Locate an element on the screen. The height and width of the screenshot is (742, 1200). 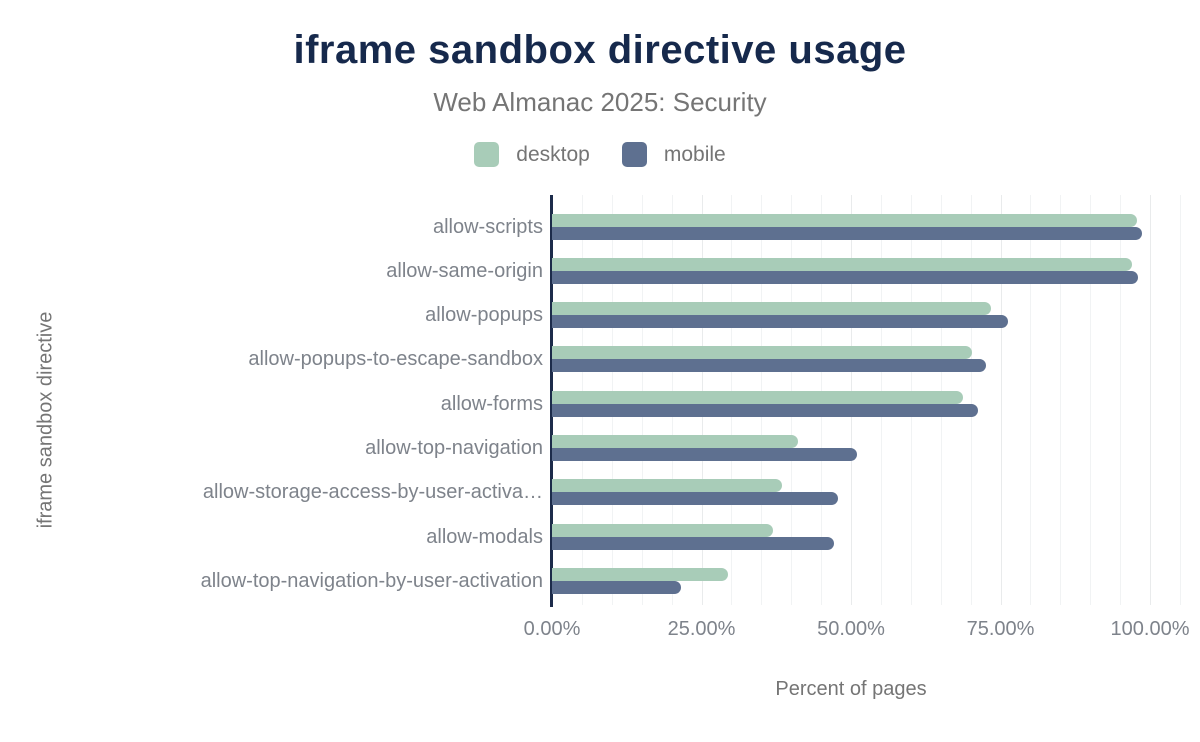
category-label: allow-same-origin is located at coordinates (464, 270).